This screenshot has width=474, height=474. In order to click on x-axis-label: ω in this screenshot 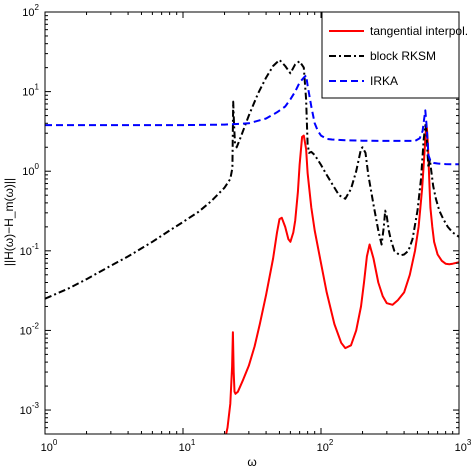, I will do `click(251, 462)`.